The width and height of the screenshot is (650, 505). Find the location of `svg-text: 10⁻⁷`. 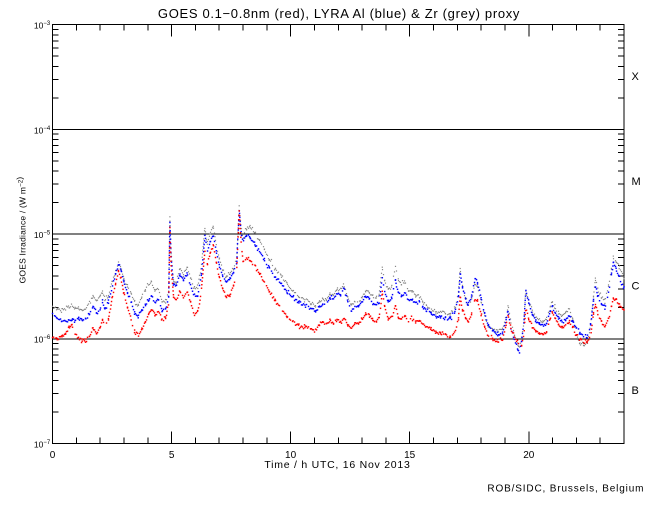

svg-text: 10⁻⁷ is located at coordinates (42, 444).